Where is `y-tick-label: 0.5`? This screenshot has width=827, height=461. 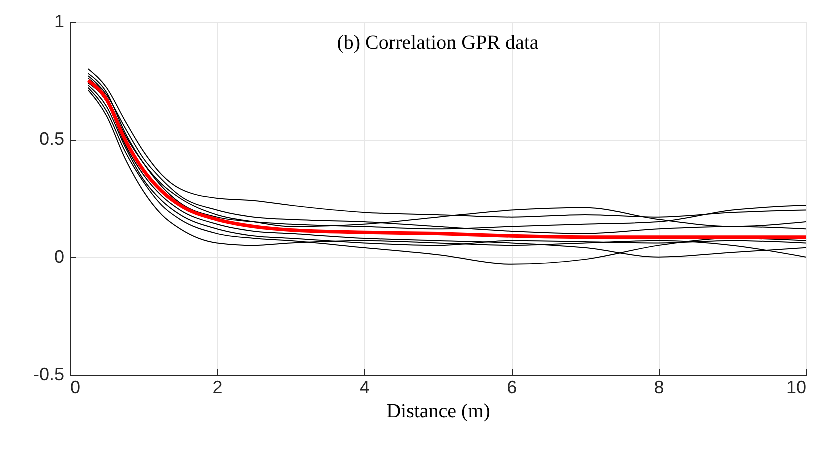 y-tick-label: 0.5 is located at coordinates (51, 139).